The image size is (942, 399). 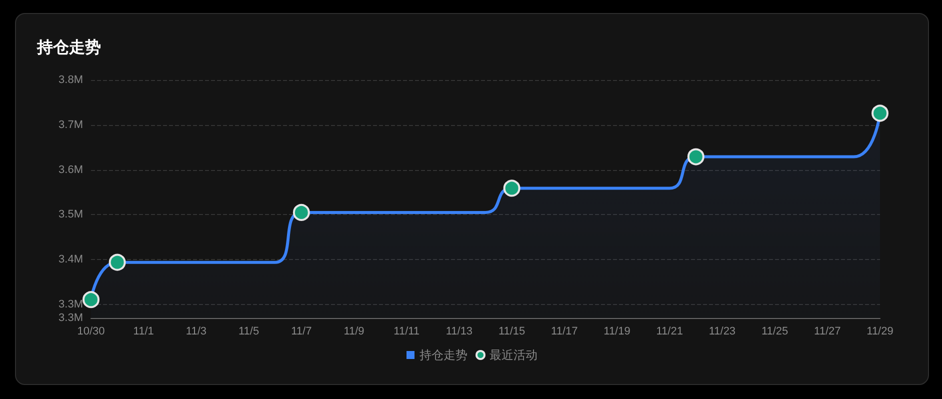 What do you see at coordinates (459, 332) in the screenshot?
I see `x-tick-label: 11/13` at bounding box center [459, 332].